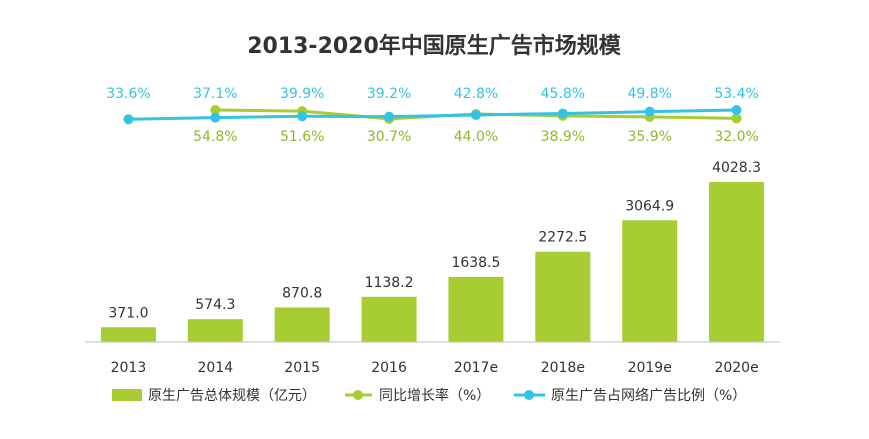 The width and height of the screenshot is (869, 439). I want to click on legend-label-growth: 同比增长率（%）, so click(434, 395).